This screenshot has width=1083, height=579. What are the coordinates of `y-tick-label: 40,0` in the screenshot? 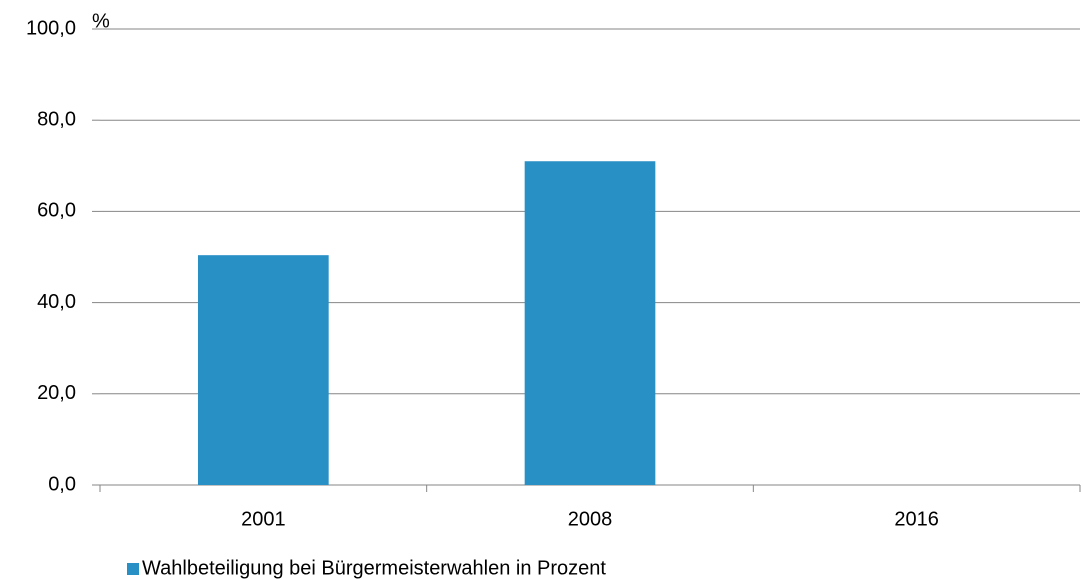 It's located at (56, 302).